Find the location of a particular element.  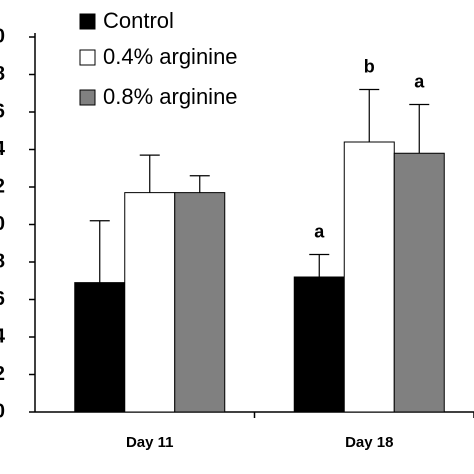

y-tick-label: 1.2 is located at coordinates (2, 186).